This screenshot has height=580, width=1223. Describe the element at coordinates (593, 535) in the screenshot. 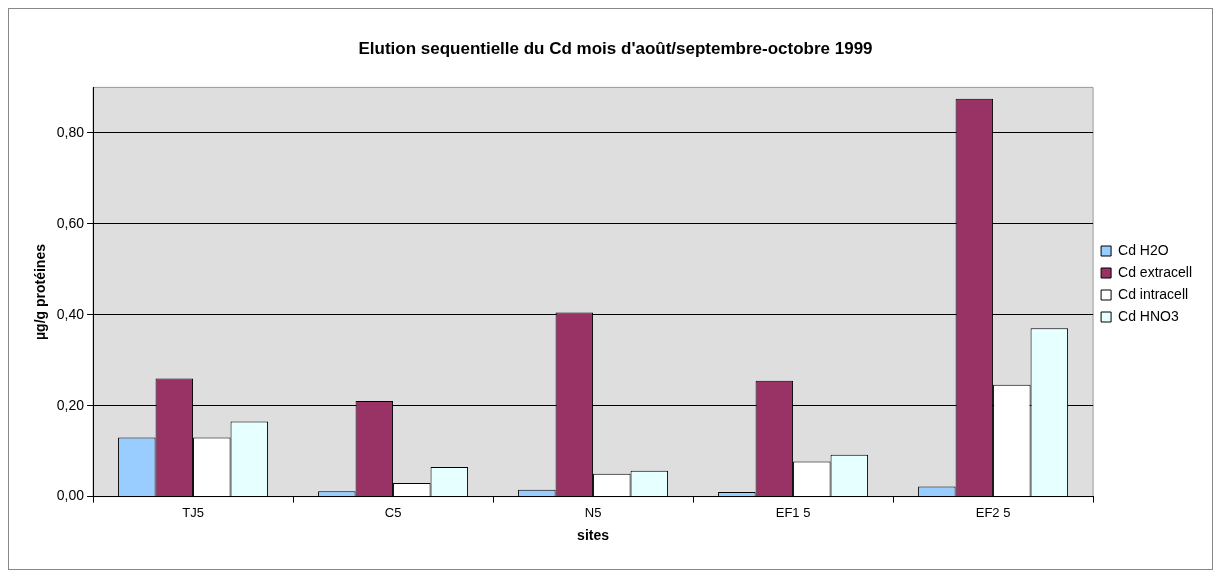

I see `x-axis-title: sites` at that location.